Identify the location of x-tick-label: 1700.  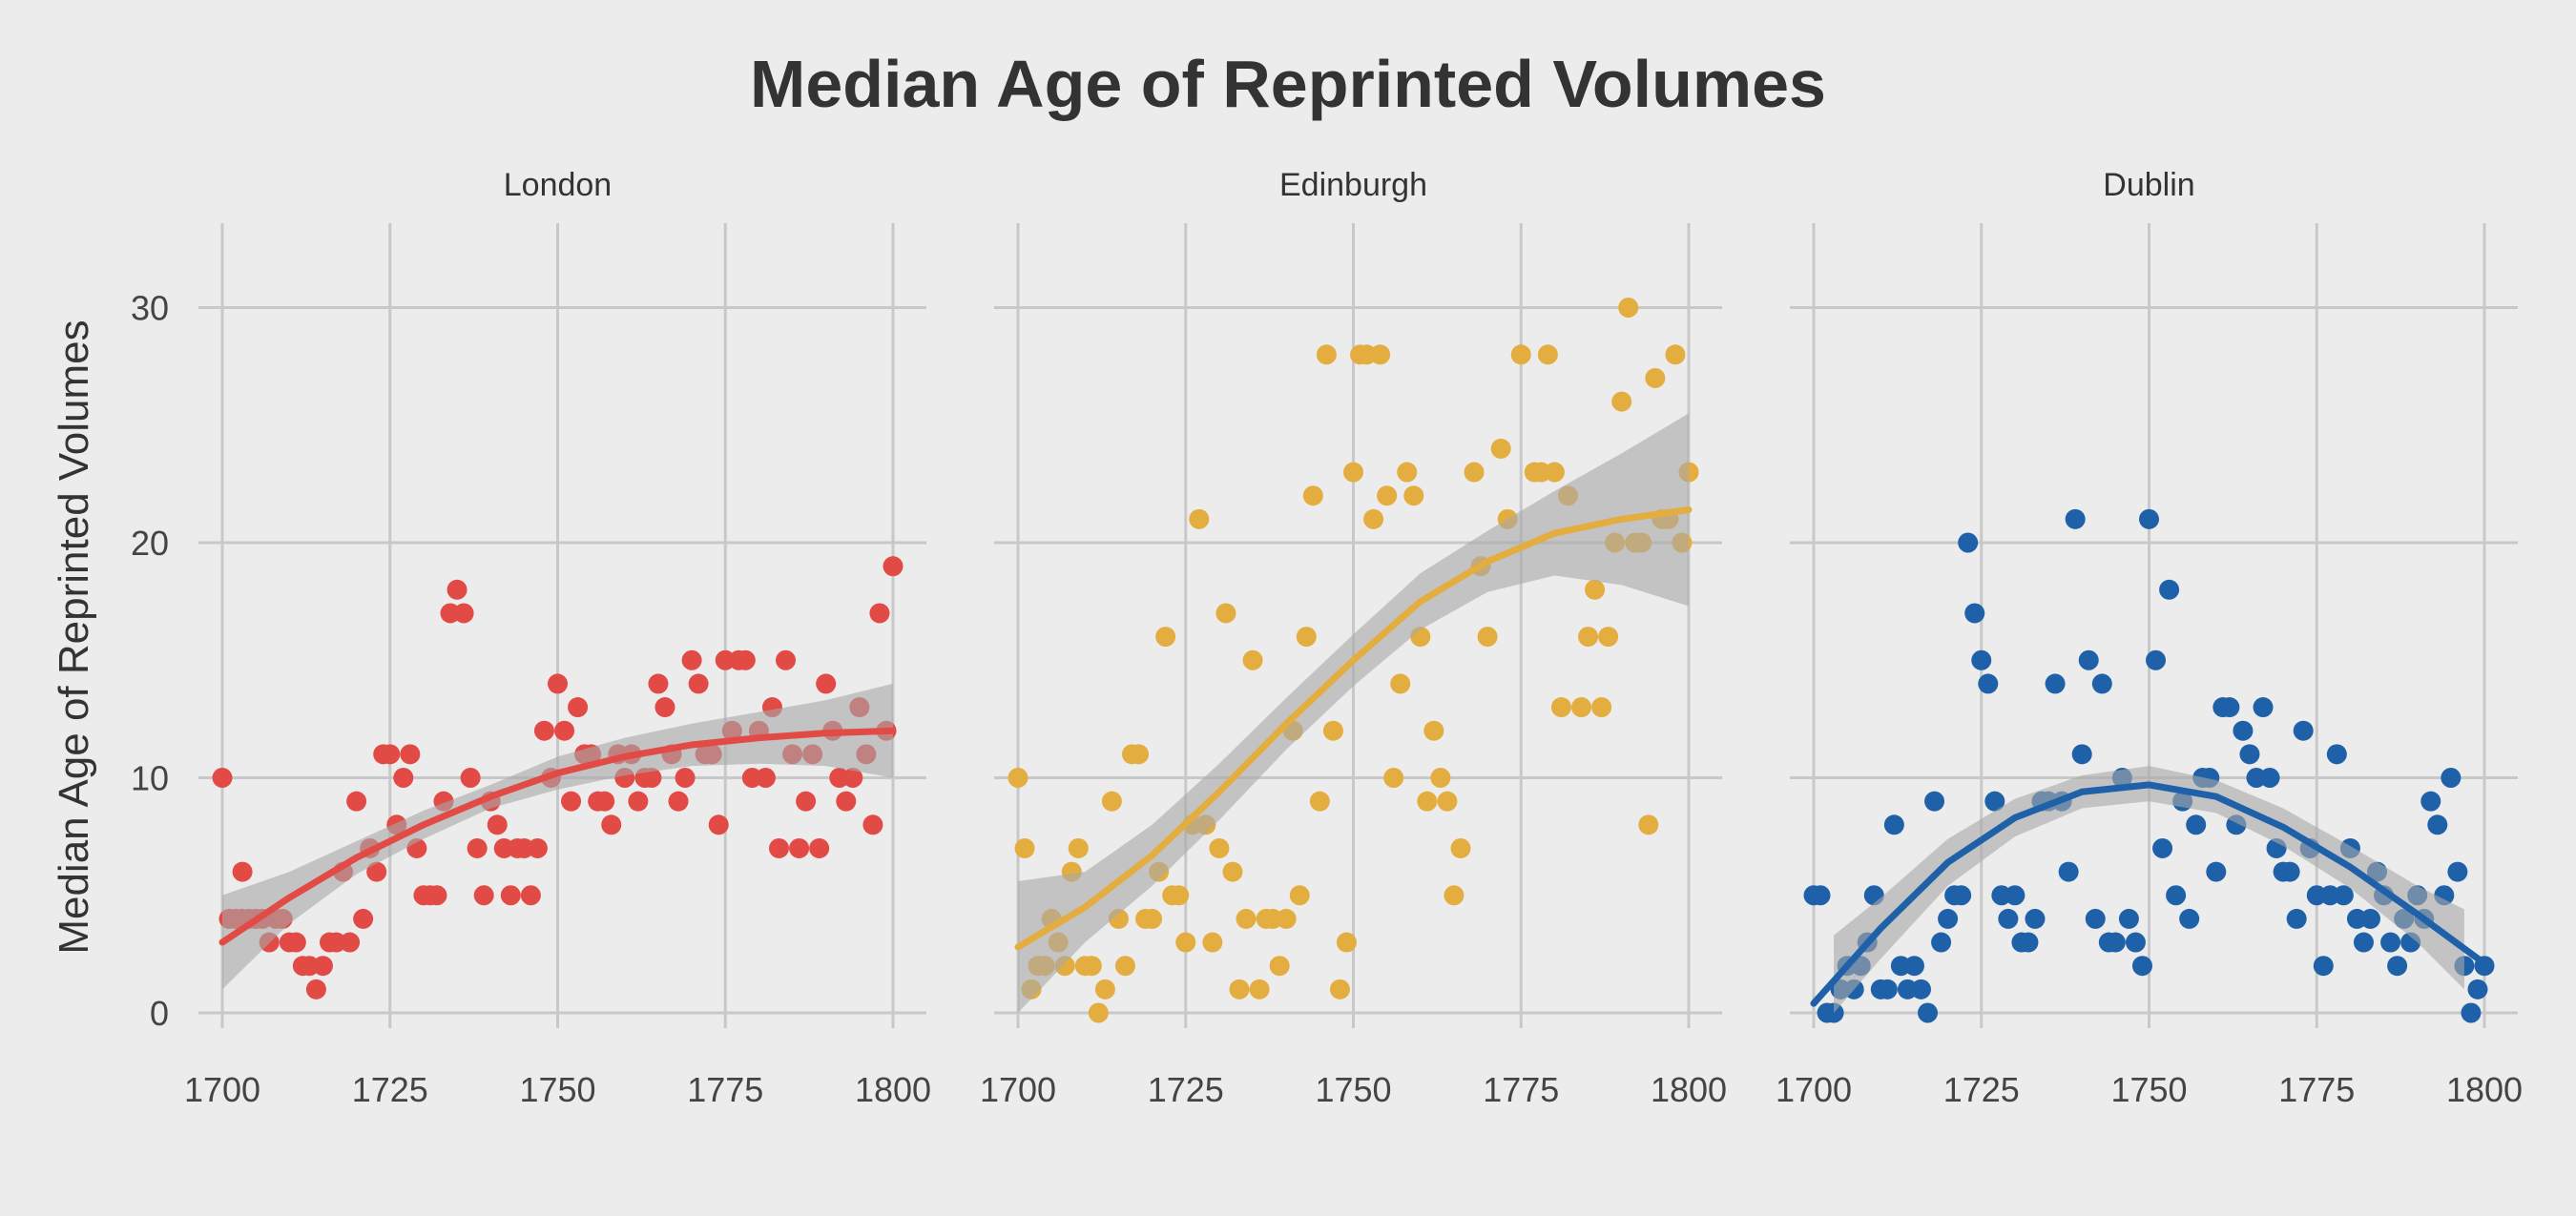
(222, 1089).